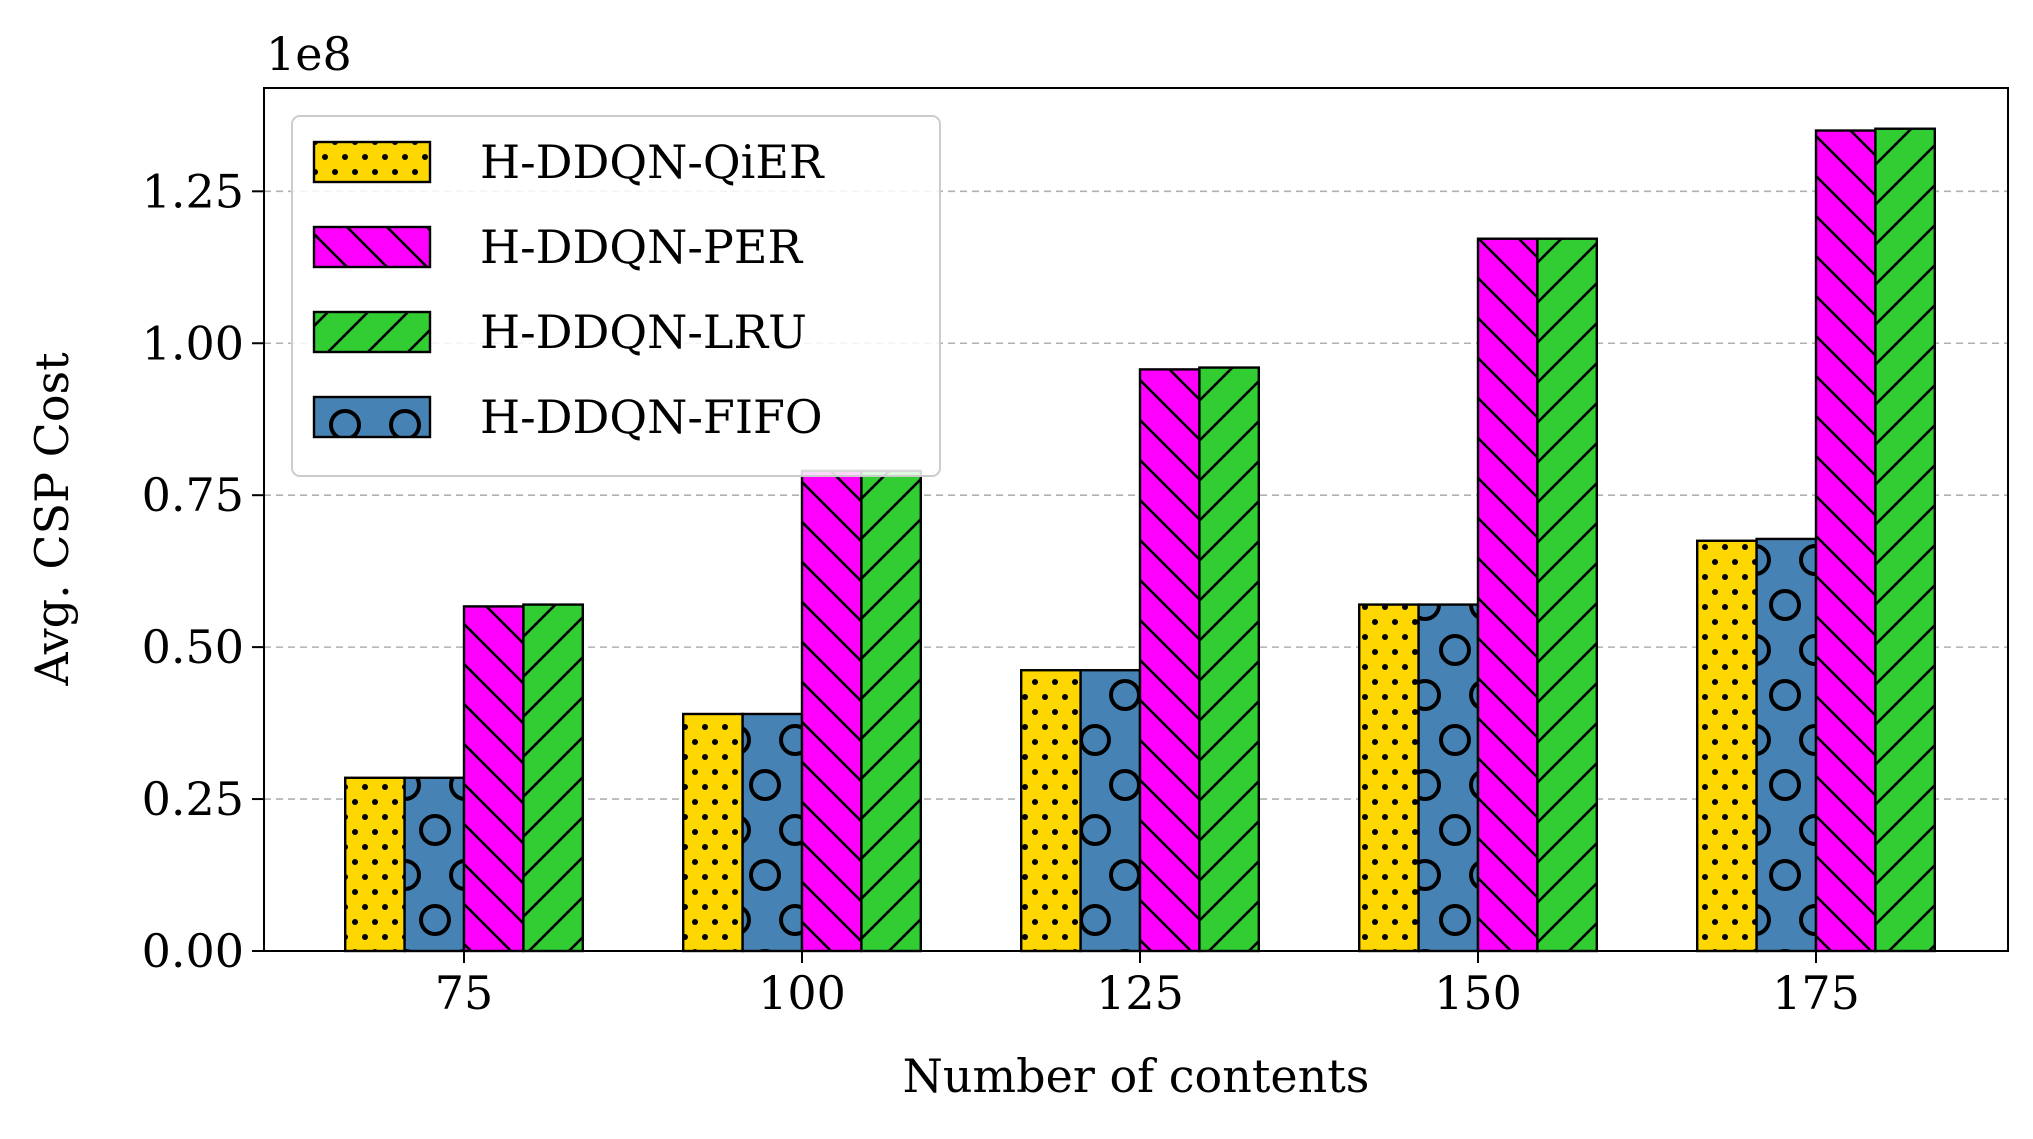 The width and height of the screenshot is (2033, 1139). Describe the element at coordinates (193, 647) in the screenshot. I see `y-tick-label: 0.50` at that location.